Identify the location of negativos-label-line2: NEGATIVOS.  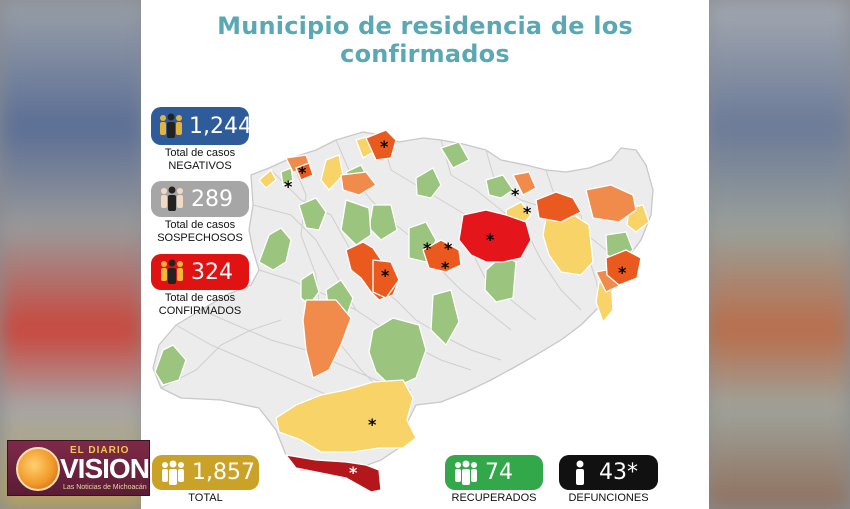
(200, 166).